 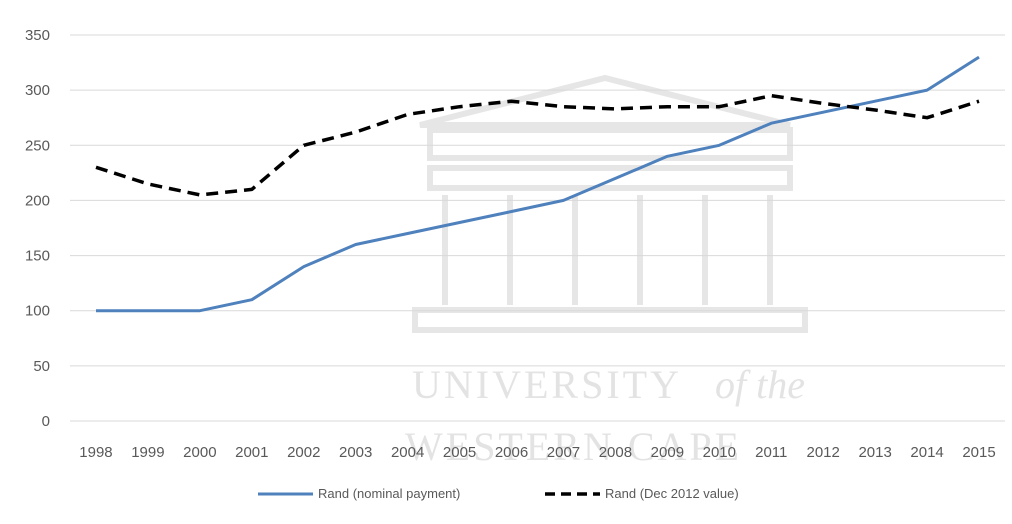 I want to click on watermark-line-2: WESTERN CAPE, so click(x=573, y=446).